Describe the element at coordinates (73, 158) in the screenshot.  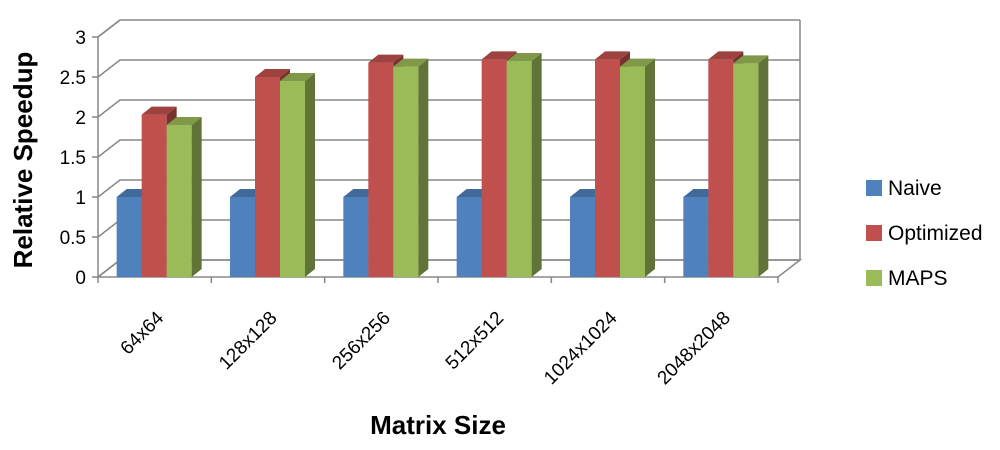
I see `y-tick-label: 1.5` at that location.